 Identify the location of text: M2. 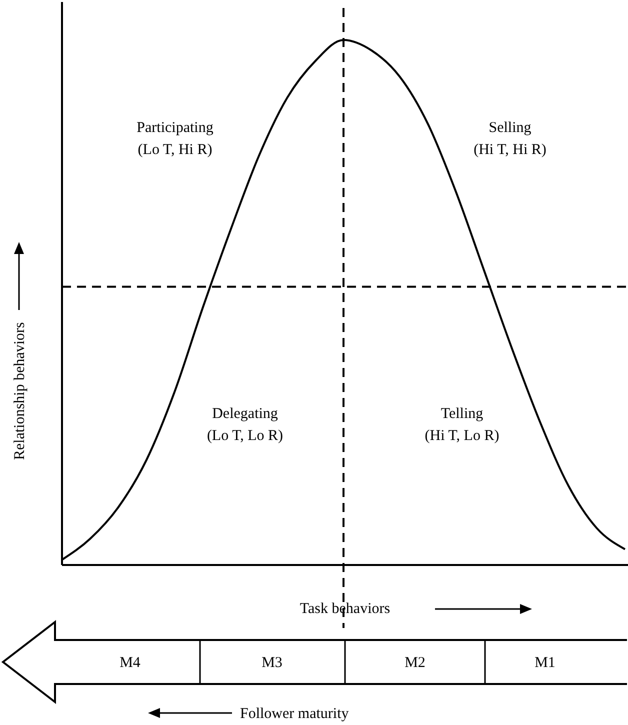
(415, 663).